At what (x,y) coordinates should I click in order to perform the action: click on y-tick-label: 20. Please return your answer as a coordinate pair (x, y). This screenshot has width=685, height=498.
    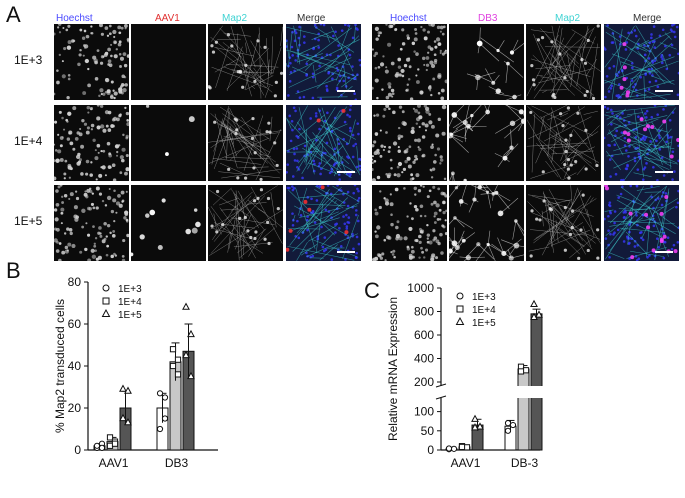
    Looking at the image, I should click on (75, 408).